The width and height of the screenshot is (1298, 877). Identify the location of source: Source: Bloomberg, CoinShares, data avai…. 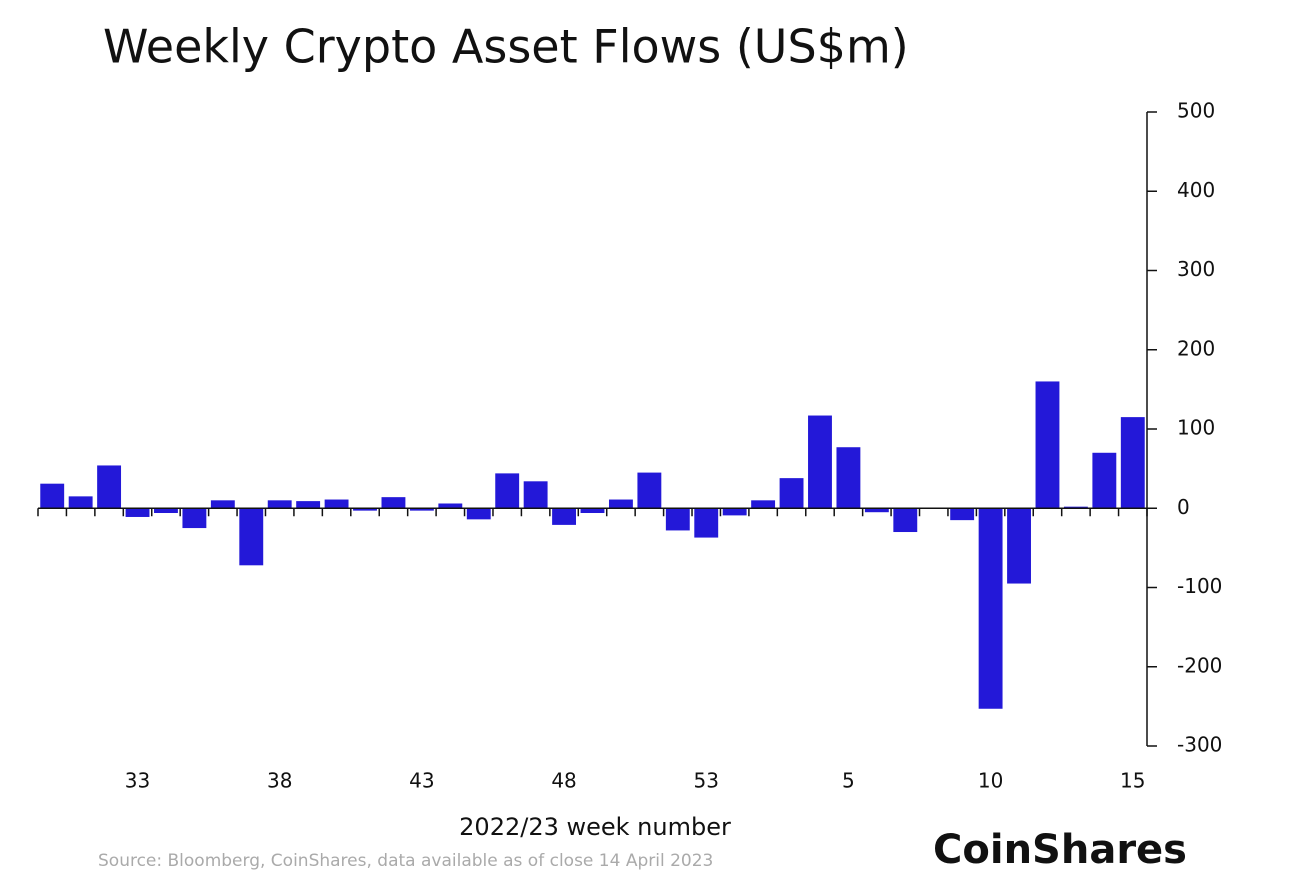
(405, 861).